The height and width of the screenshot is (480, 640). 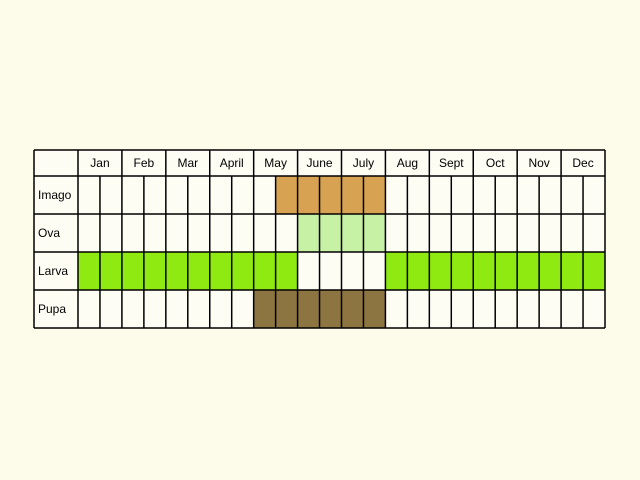 I want to click on stage-label-larva: Larva, so click(x=53, y=271).